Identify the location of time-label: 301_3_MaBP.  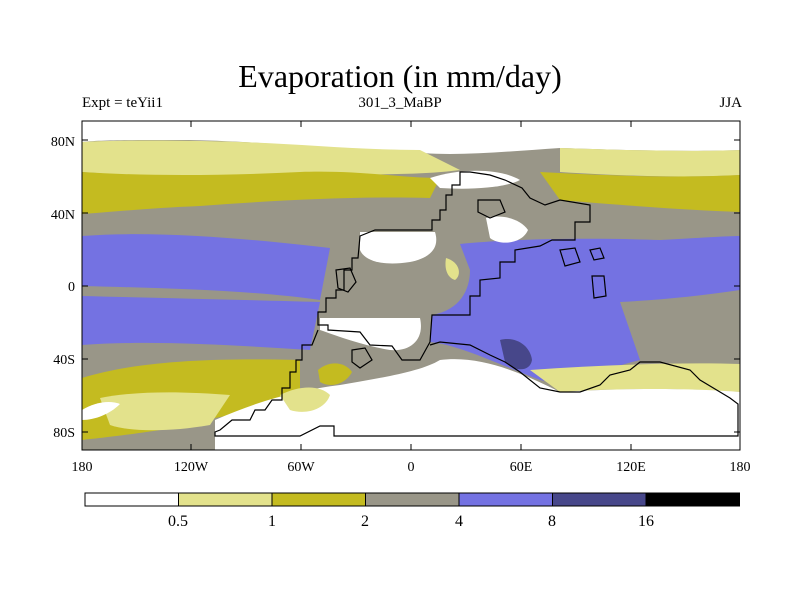
(400, 103).